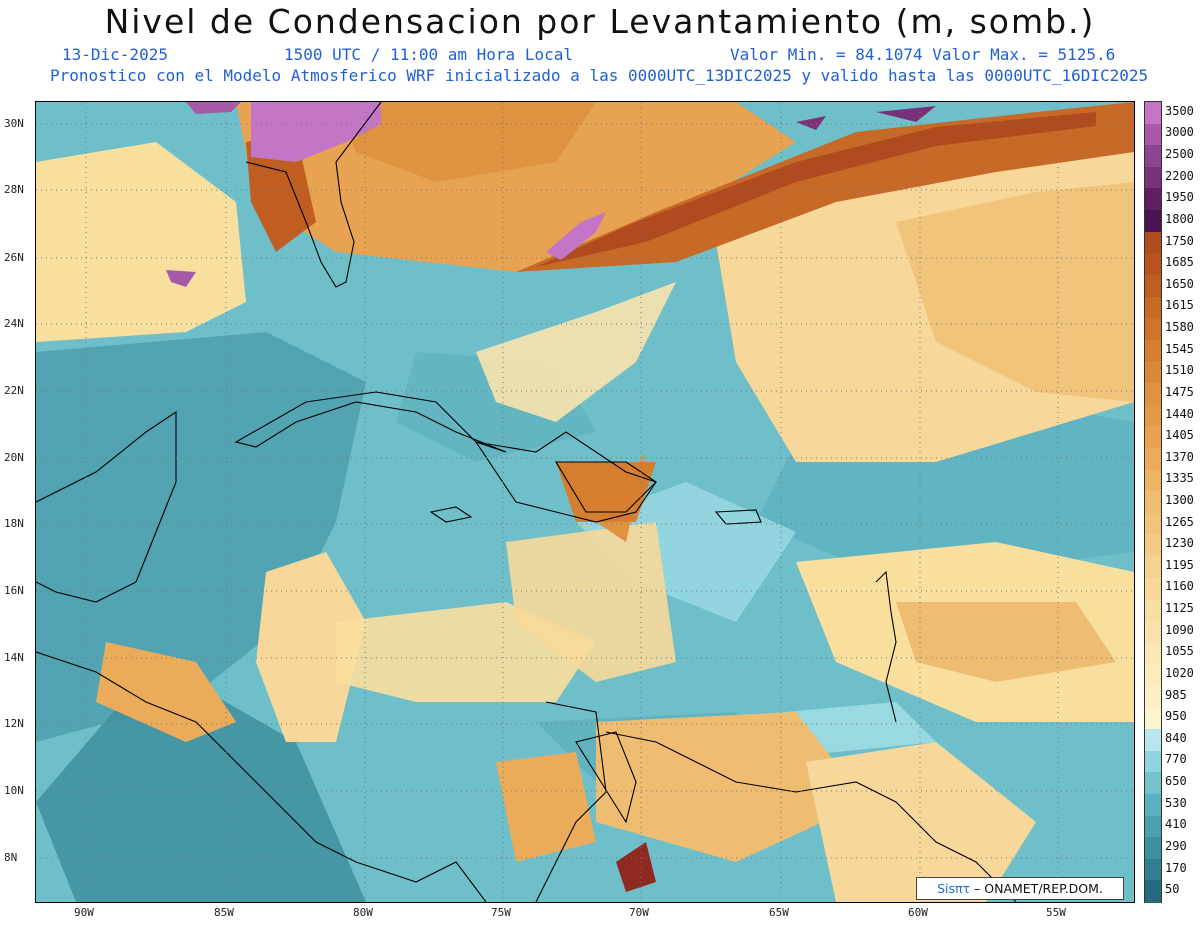 This screenshot has height=927, width=1200. Describe the element at coordinates (1179, 197) in the screenshot. I see `color-scale-label: 1950` at that location.